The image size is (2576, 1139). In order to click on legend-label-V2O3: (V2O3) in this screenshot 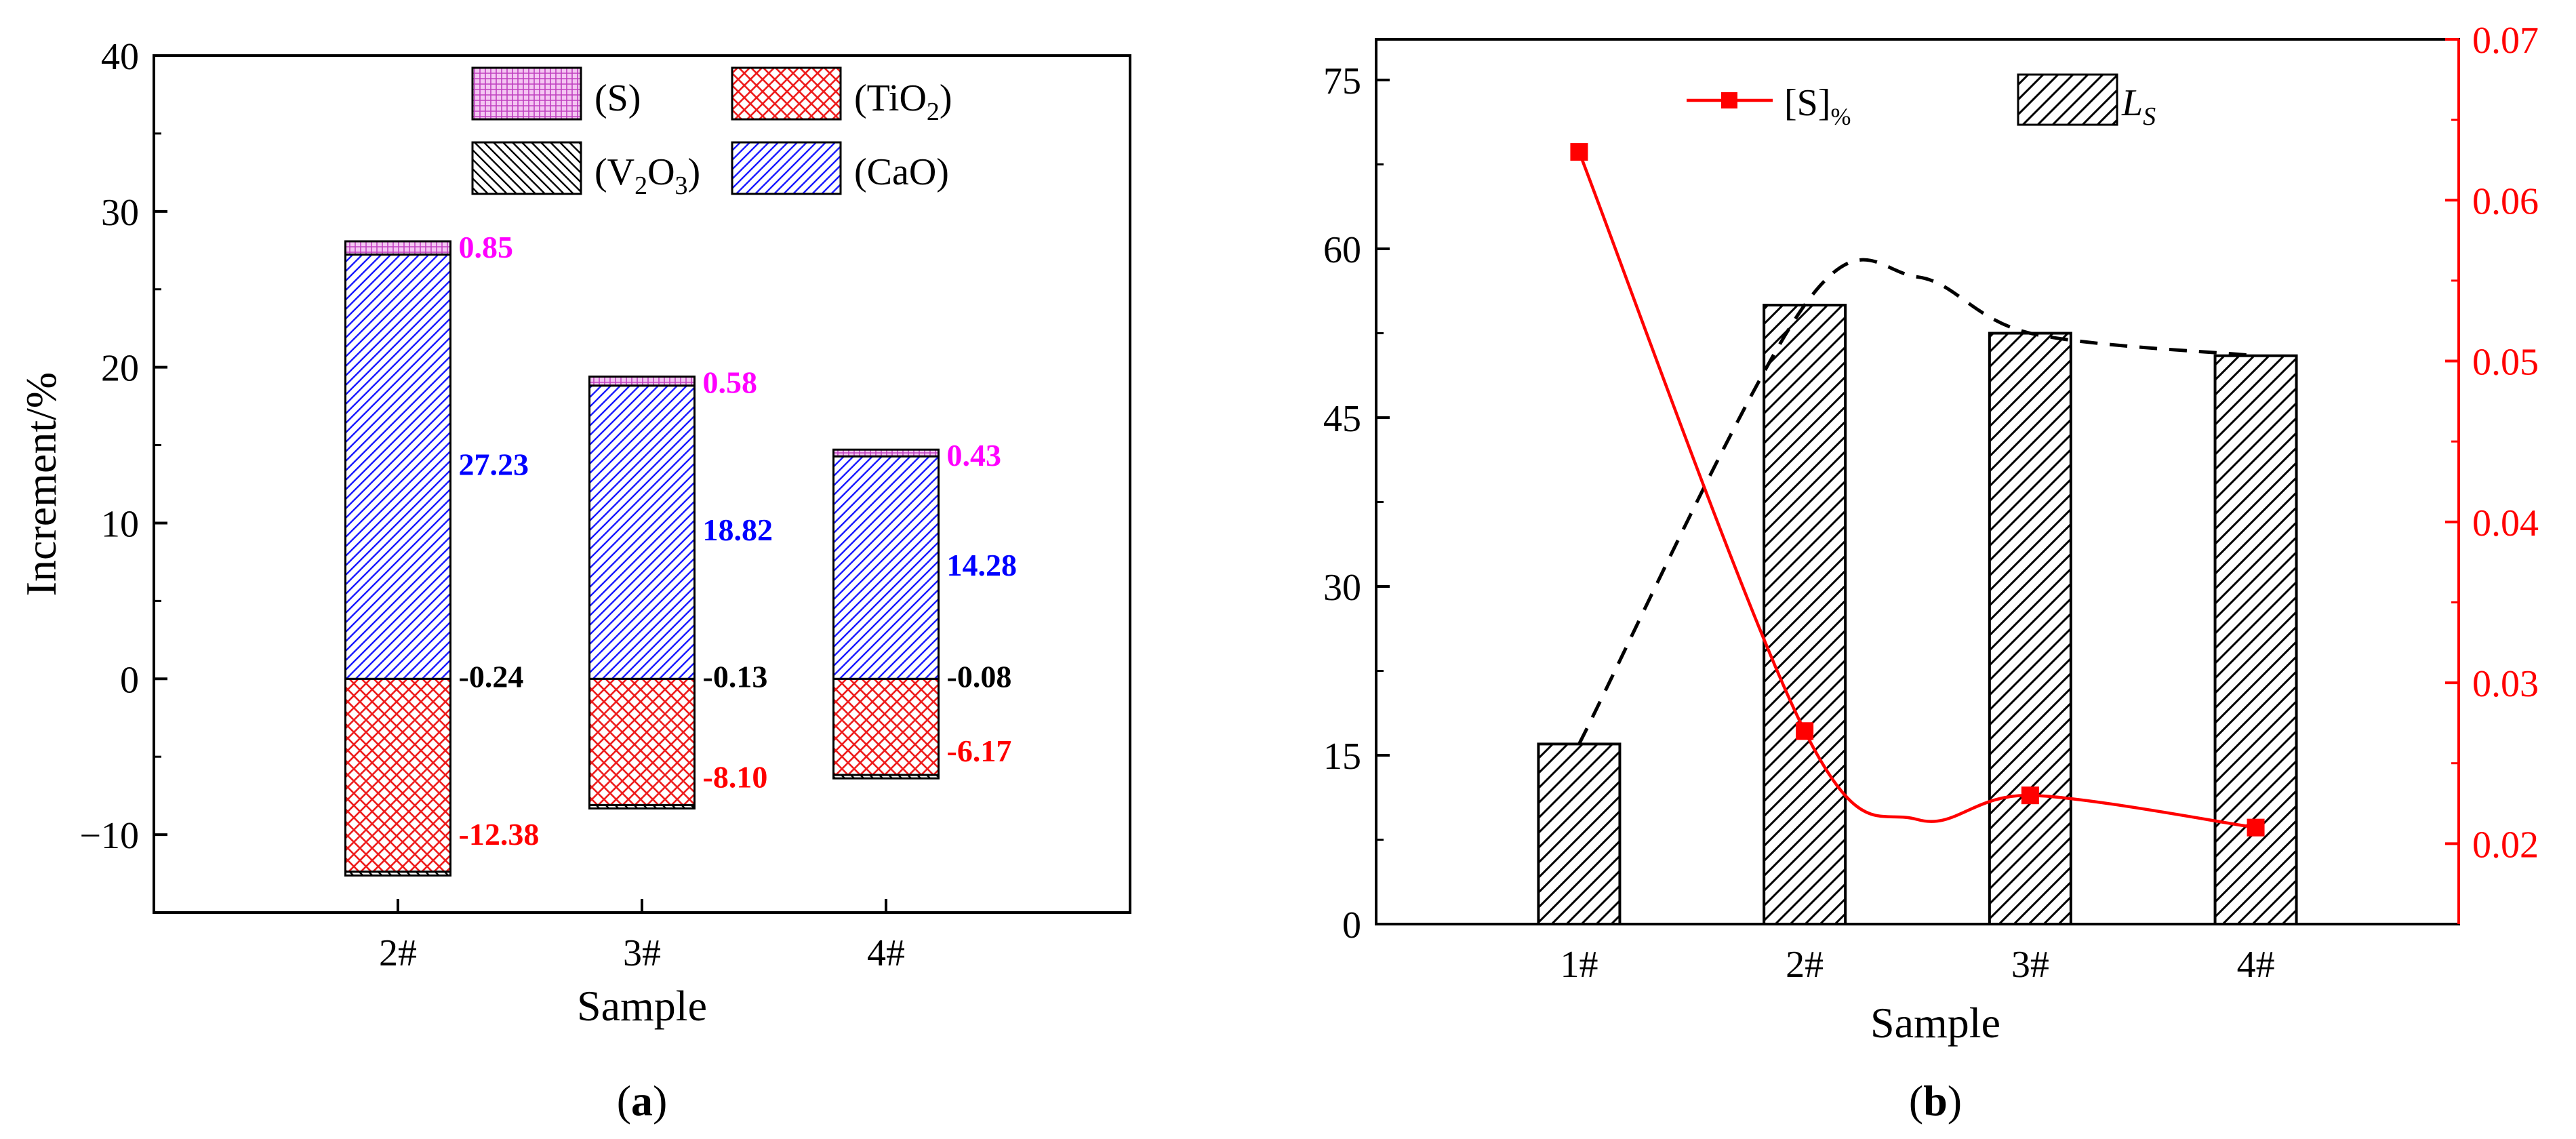, I will do `click(647, 176)`.